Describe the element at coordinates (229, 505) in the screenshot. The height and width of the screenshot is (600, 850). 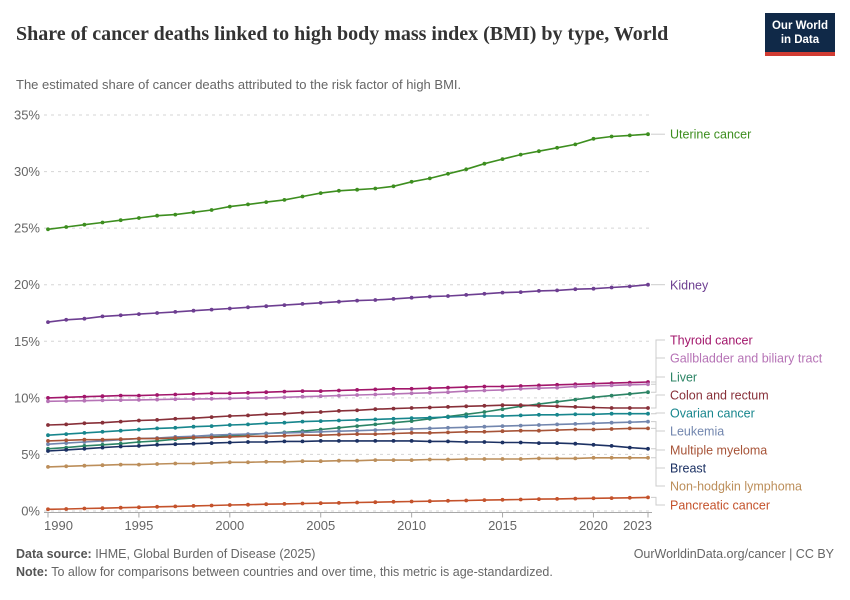
I see `pancreatic-cancer-point-2000` at that location.